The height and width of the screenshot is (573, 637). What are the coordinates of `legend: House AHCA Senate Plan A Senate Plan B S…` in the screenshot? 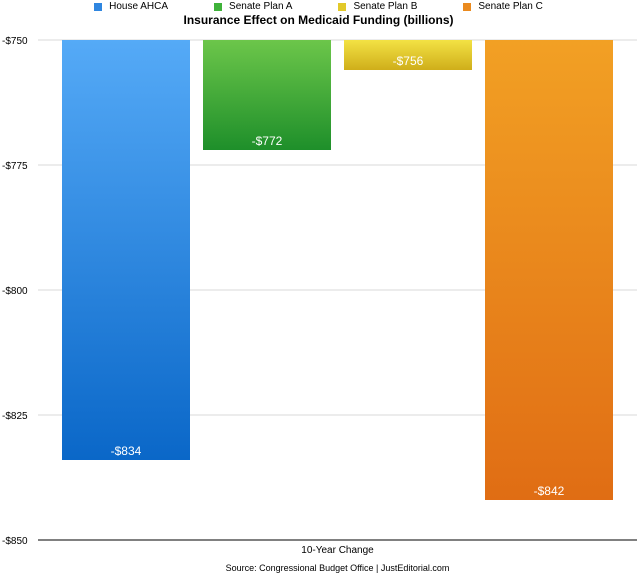 It's located at (318, 7).